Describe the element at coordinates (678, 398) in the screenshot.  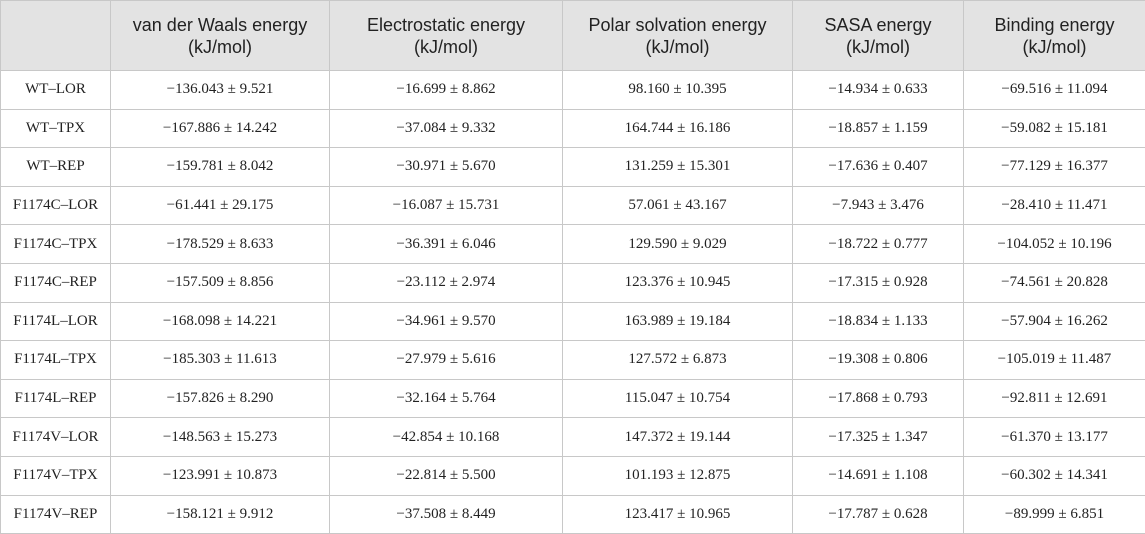
I see `cell-polar-solvation: 115.047 ± 10.754` at that location.